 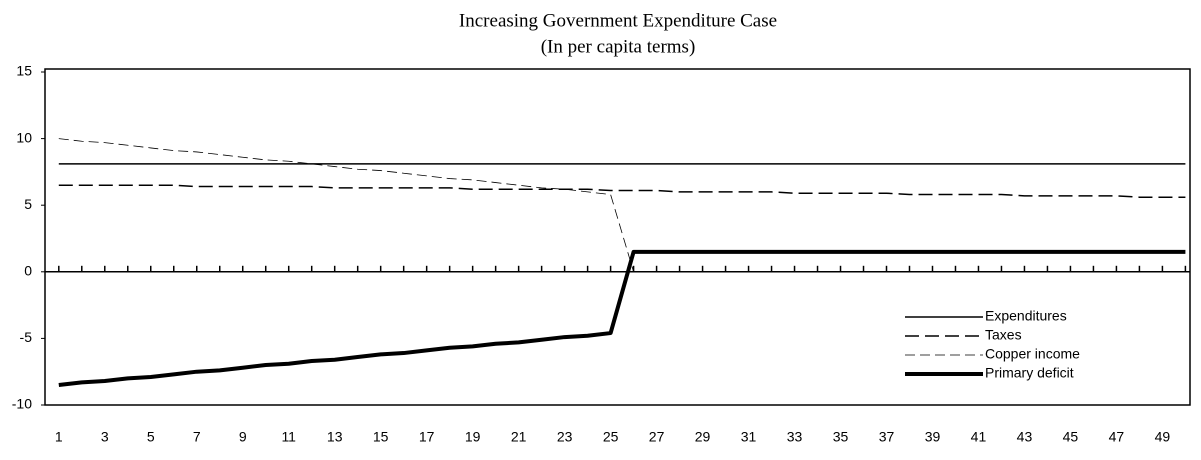 I want to click on y-tick-label: -10, so click(x=22, y=404).